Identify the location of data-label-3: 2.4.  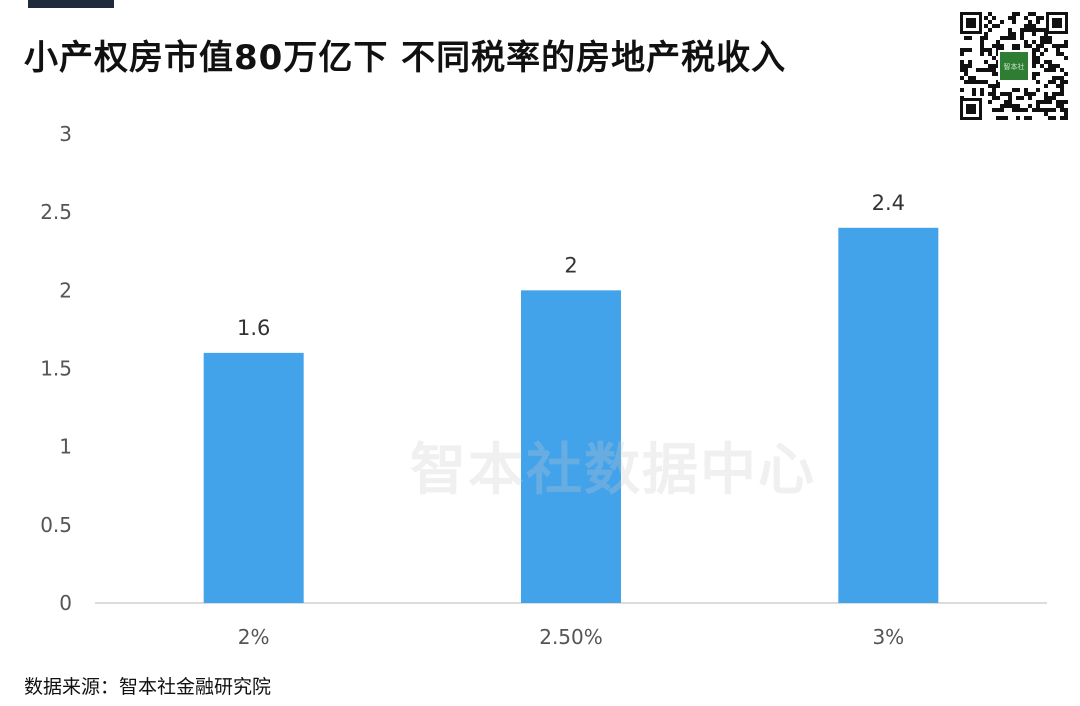
(888, 203).